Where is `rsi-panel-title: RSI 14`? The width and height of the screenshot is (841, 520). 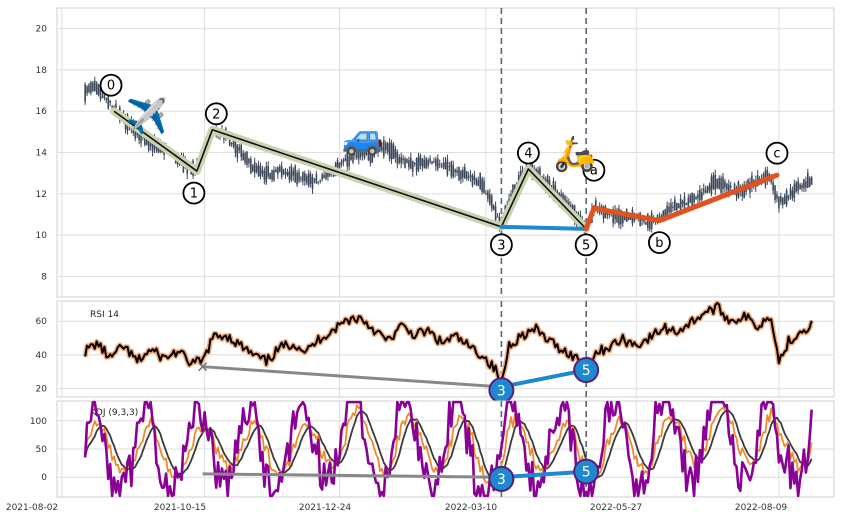
rsi-panel-title: RSI 14 is located at coordinates (104, 315).